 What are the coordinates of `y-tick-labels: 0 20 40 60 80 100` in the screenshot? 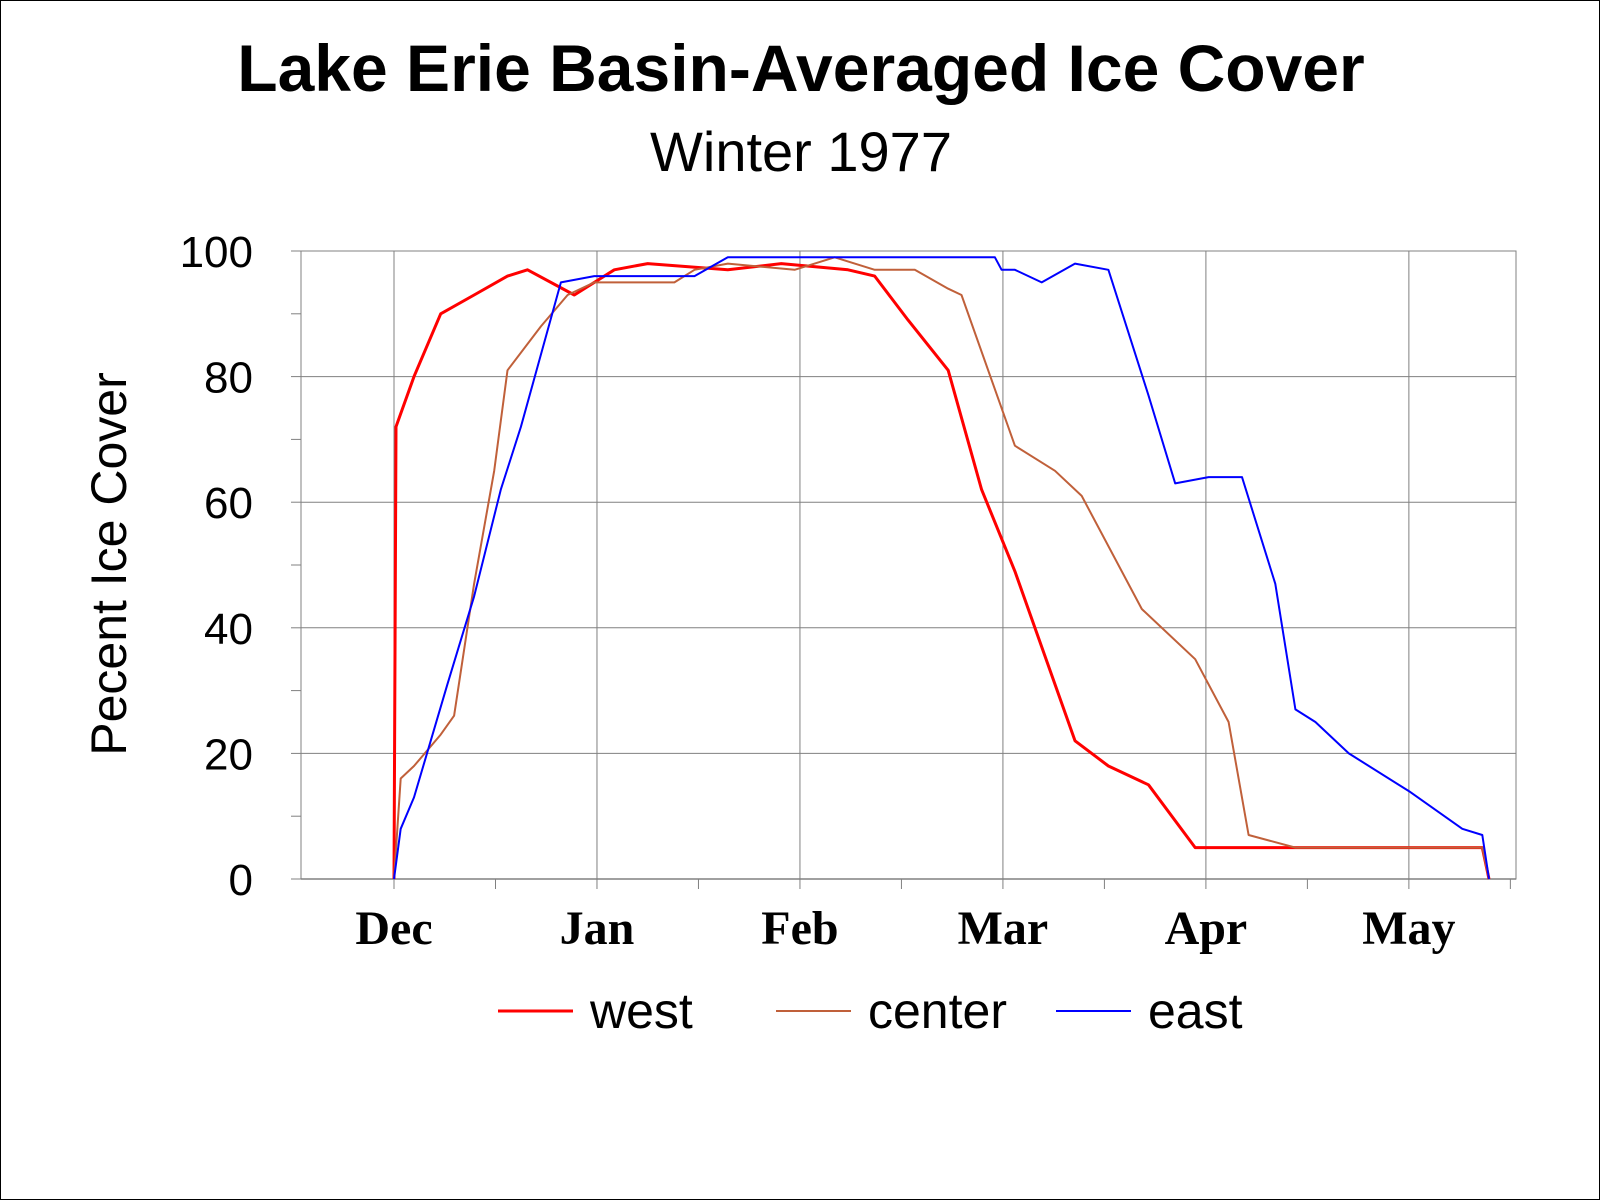 It's located at (216, 566).